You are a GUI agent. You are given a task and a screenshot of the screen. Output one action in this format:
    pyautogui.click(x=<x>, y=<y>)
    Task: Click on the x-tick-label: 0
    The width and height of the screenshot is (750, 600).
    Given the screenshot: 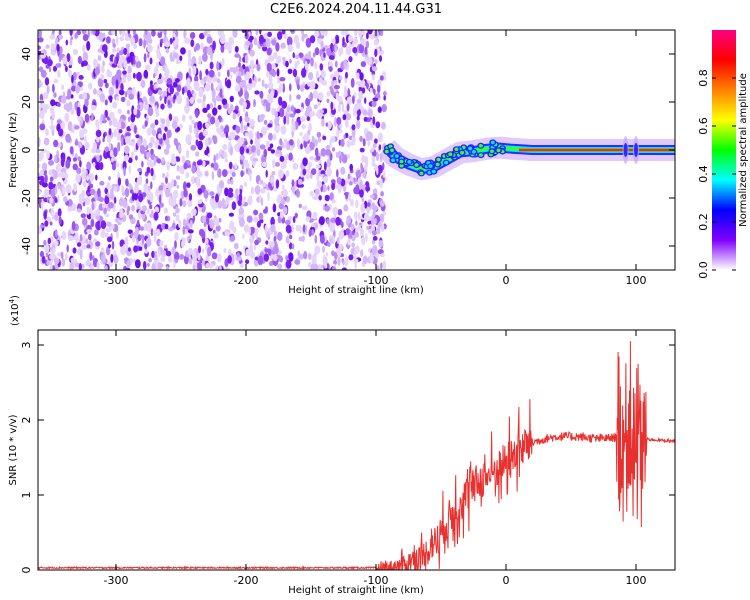 What is the action you would take?
    pyautogui.click(x=506, y=280)
    